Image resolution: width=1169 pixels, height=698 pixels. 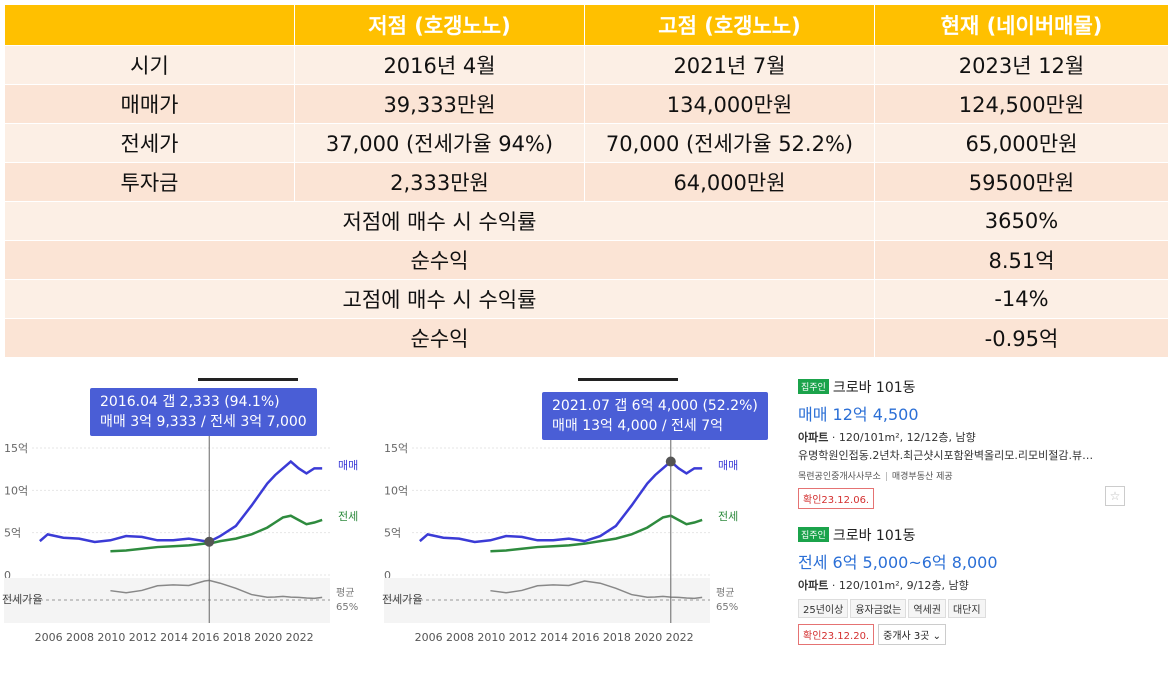 I want to click on agents-dropdown: 중개사 3곳 ⌄, so click(x=912, y=634).